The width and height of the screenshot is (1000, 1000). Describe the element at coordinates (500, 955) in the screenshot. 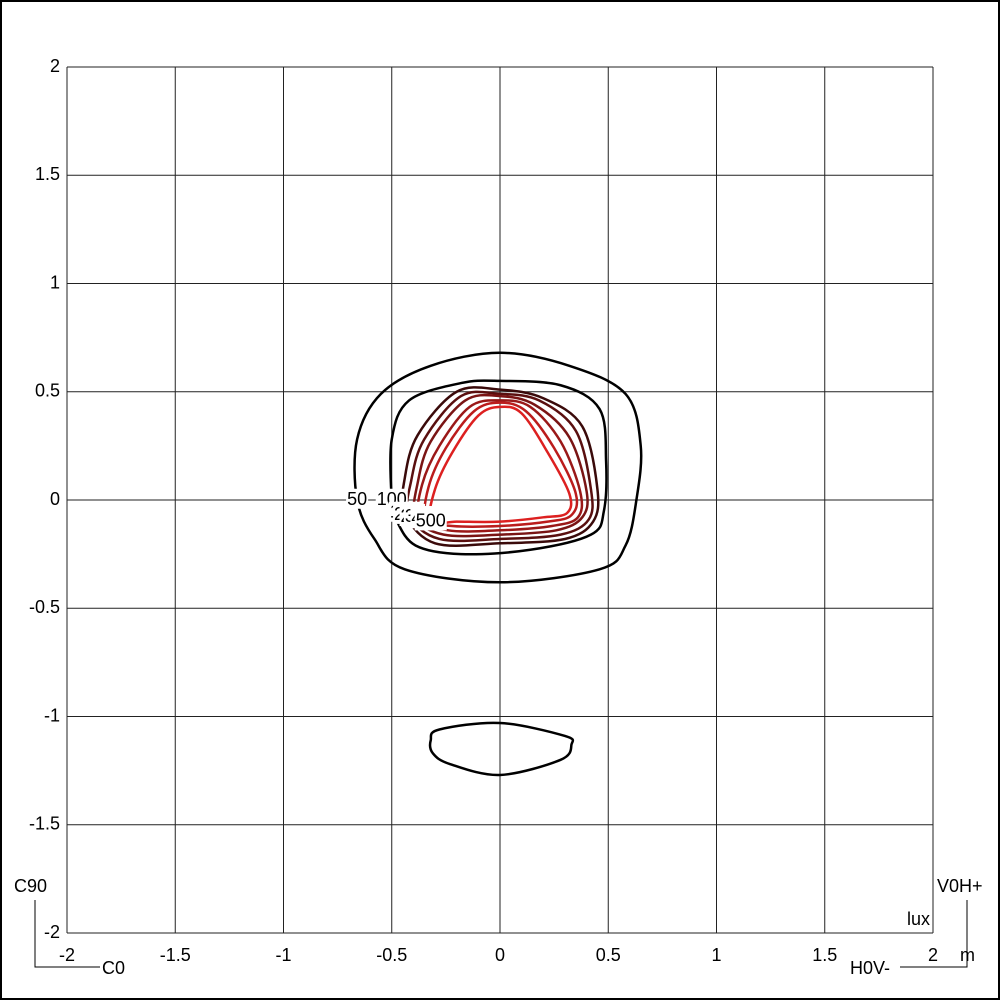

I see `x-tick-label: 0` at that location.